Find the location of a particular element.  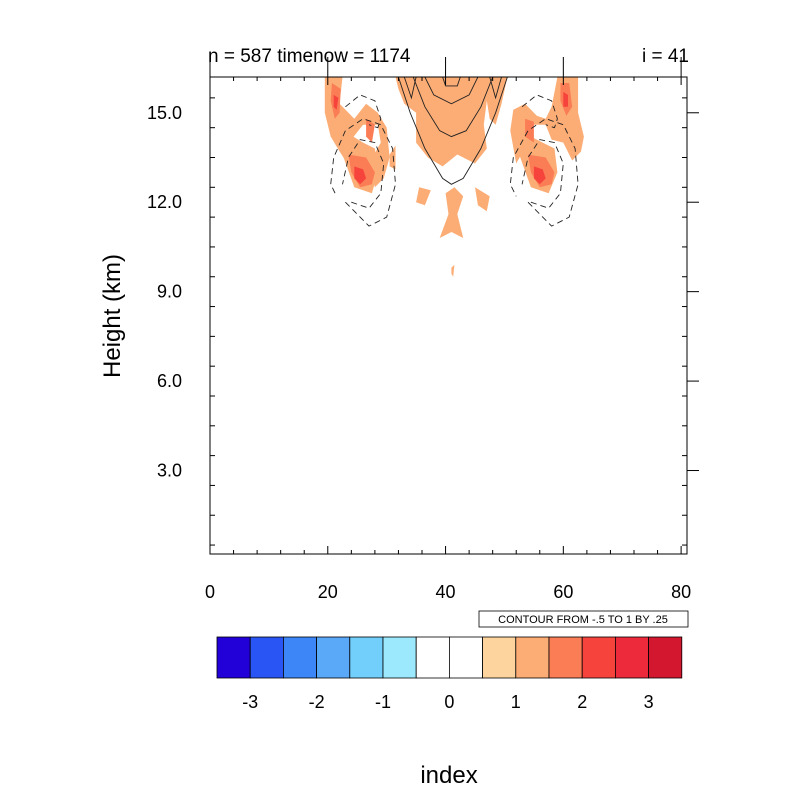

y-tick-label: 9.0 is located at coordinates (169, 292).